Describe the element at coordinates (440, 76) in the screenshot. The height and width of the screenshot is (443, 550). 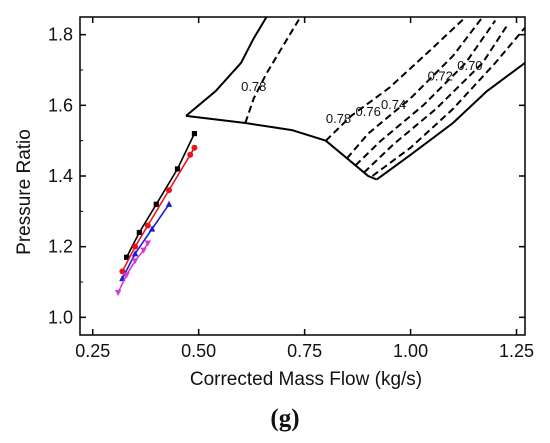
I see `speed-label-5: 0.72` at that location.